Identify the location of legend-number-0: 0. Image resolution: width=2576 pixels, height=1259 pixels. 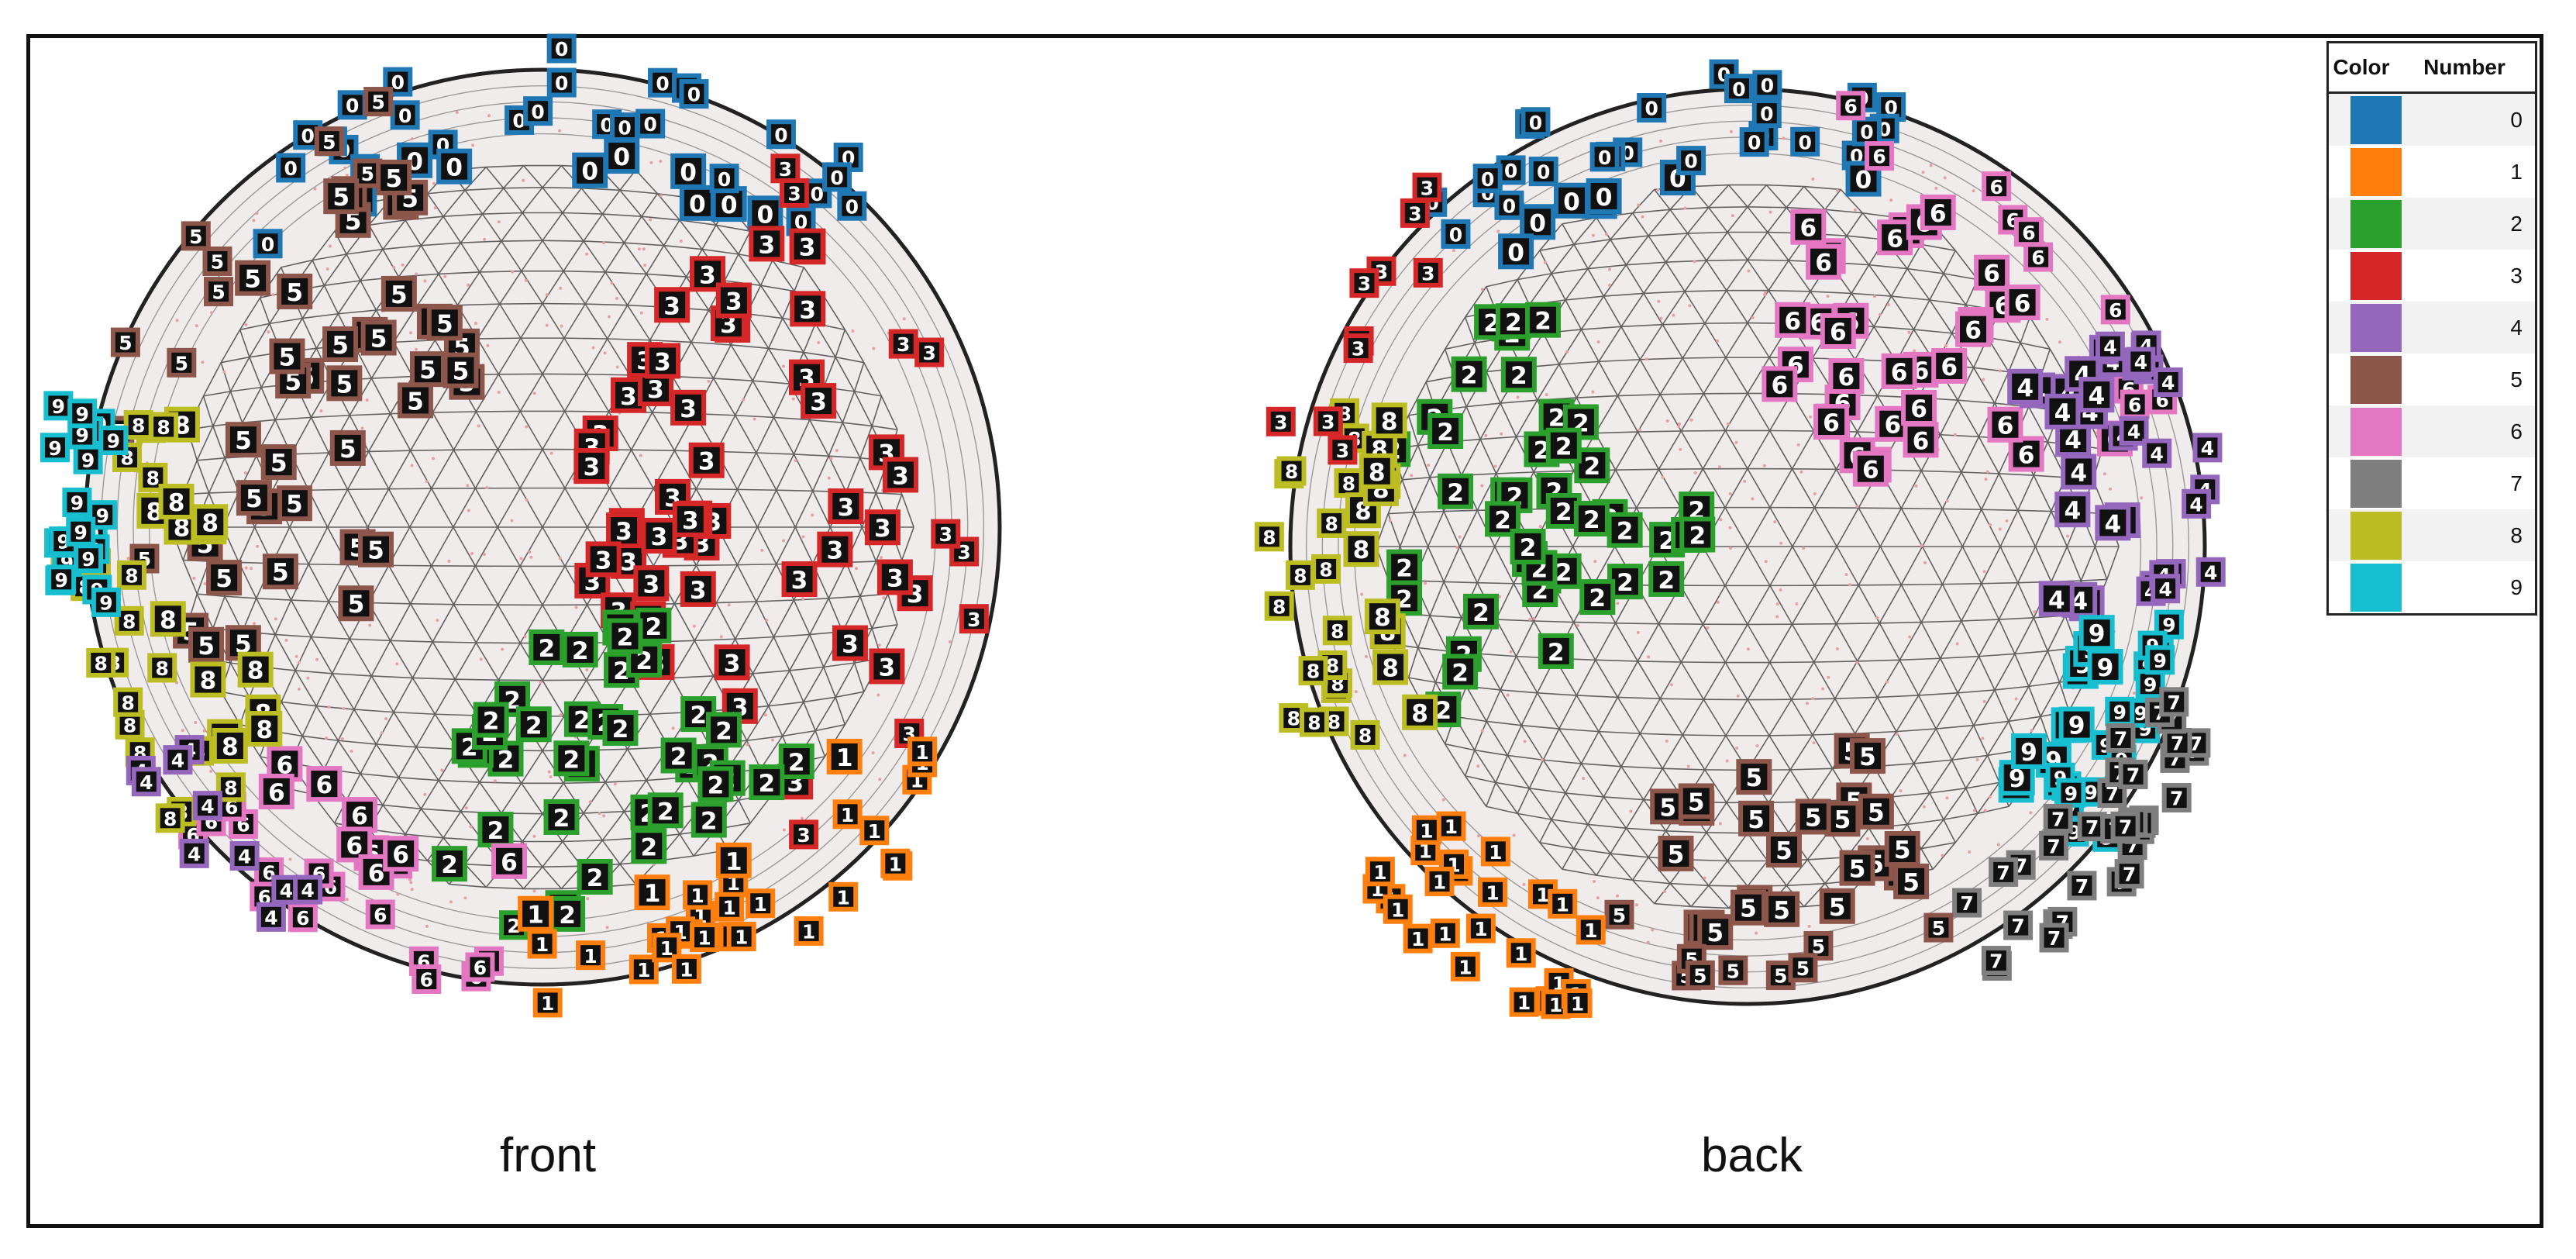
(2516, 119).